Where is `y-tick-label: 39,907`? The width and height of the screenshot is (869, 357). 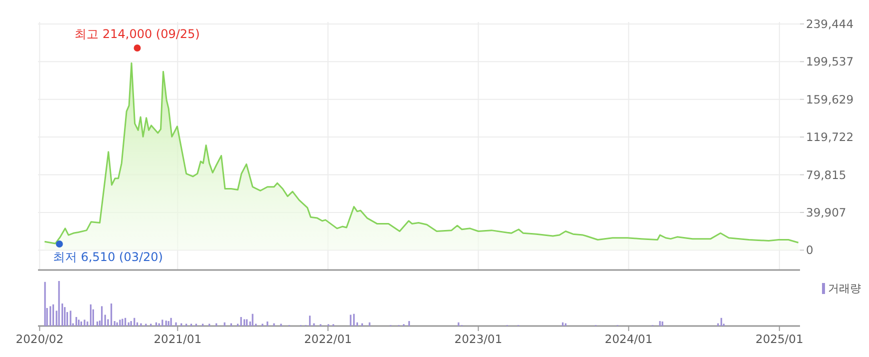 y-tick-label: 39,907 is located at coordinates (826, 212).